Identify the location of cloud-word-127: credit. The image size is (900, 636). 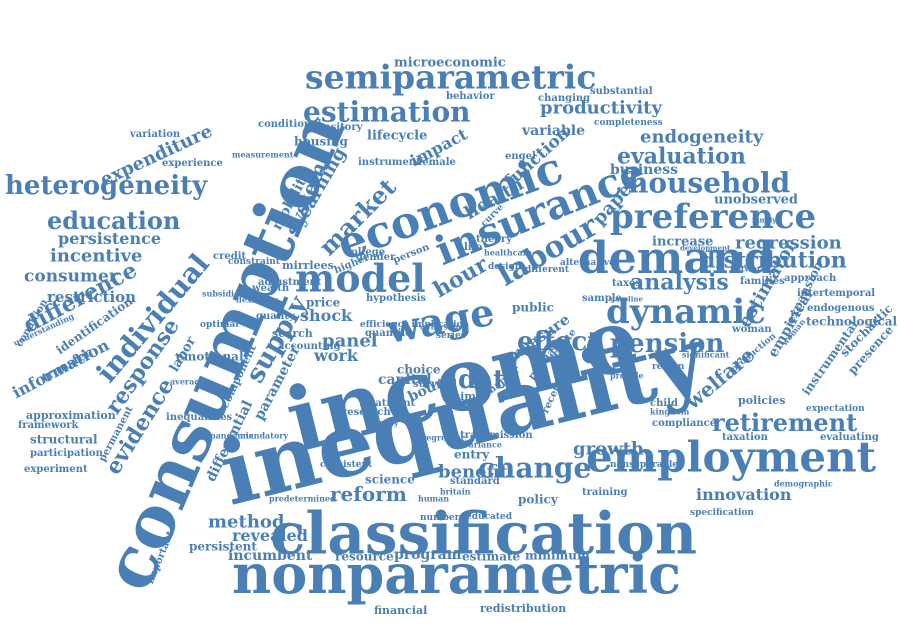
(230, 256).